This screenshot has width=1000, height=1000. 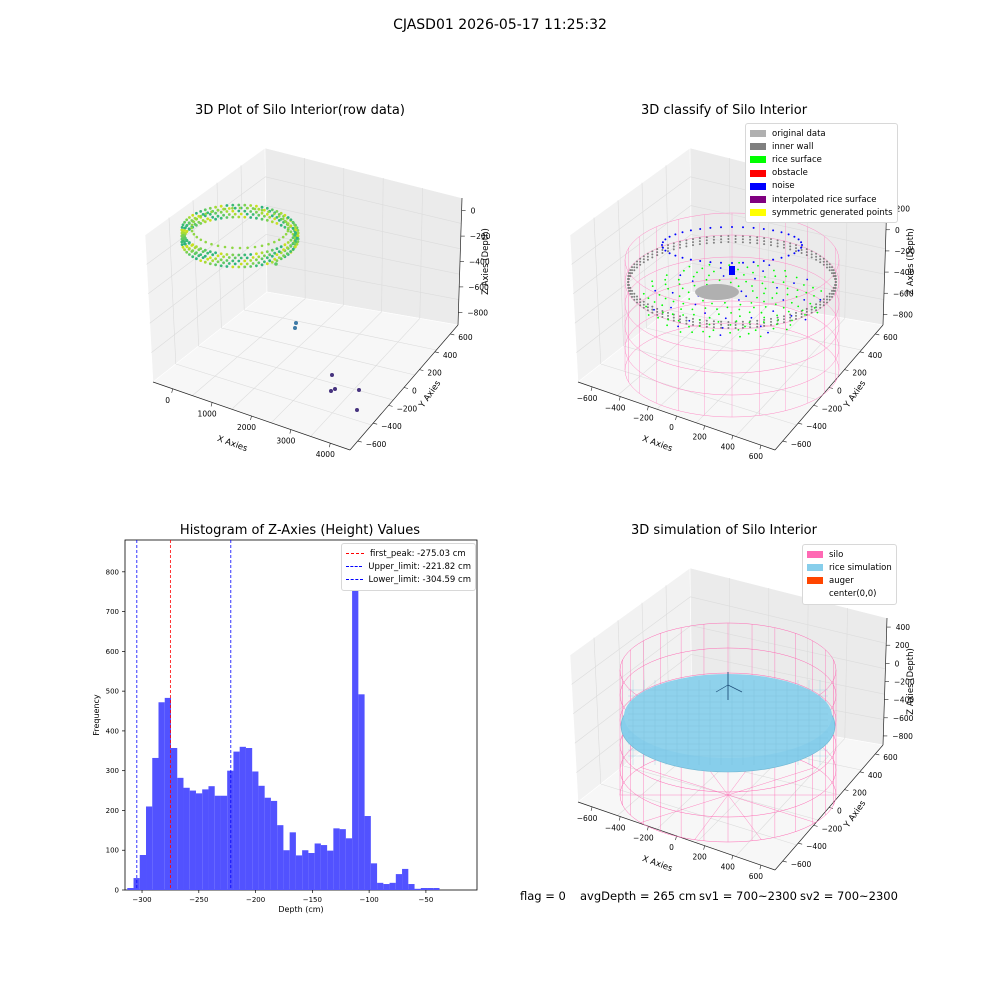 What do you see at coordinates (911, 261) in the screenshot?
I see `p2-z-axis-label: Z Axies (Depth)` at bounding box center [911, 261].